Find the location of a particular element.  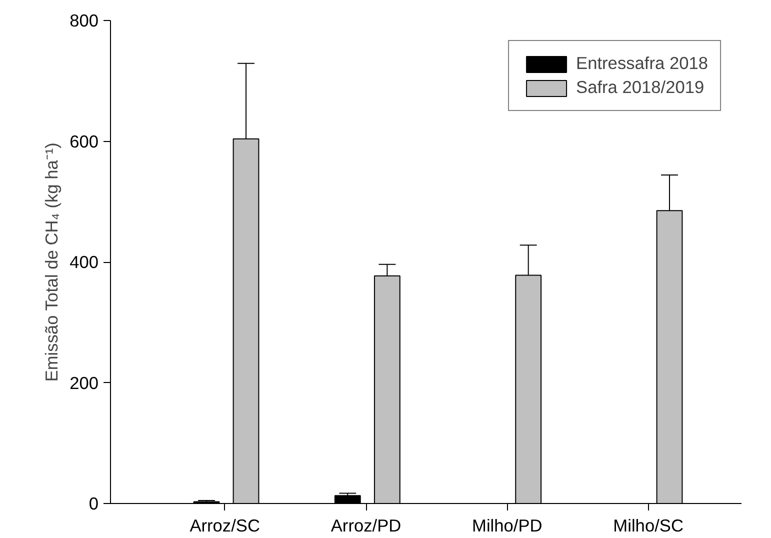

y-tick-label: 400 is located at coordinates (84, 262).